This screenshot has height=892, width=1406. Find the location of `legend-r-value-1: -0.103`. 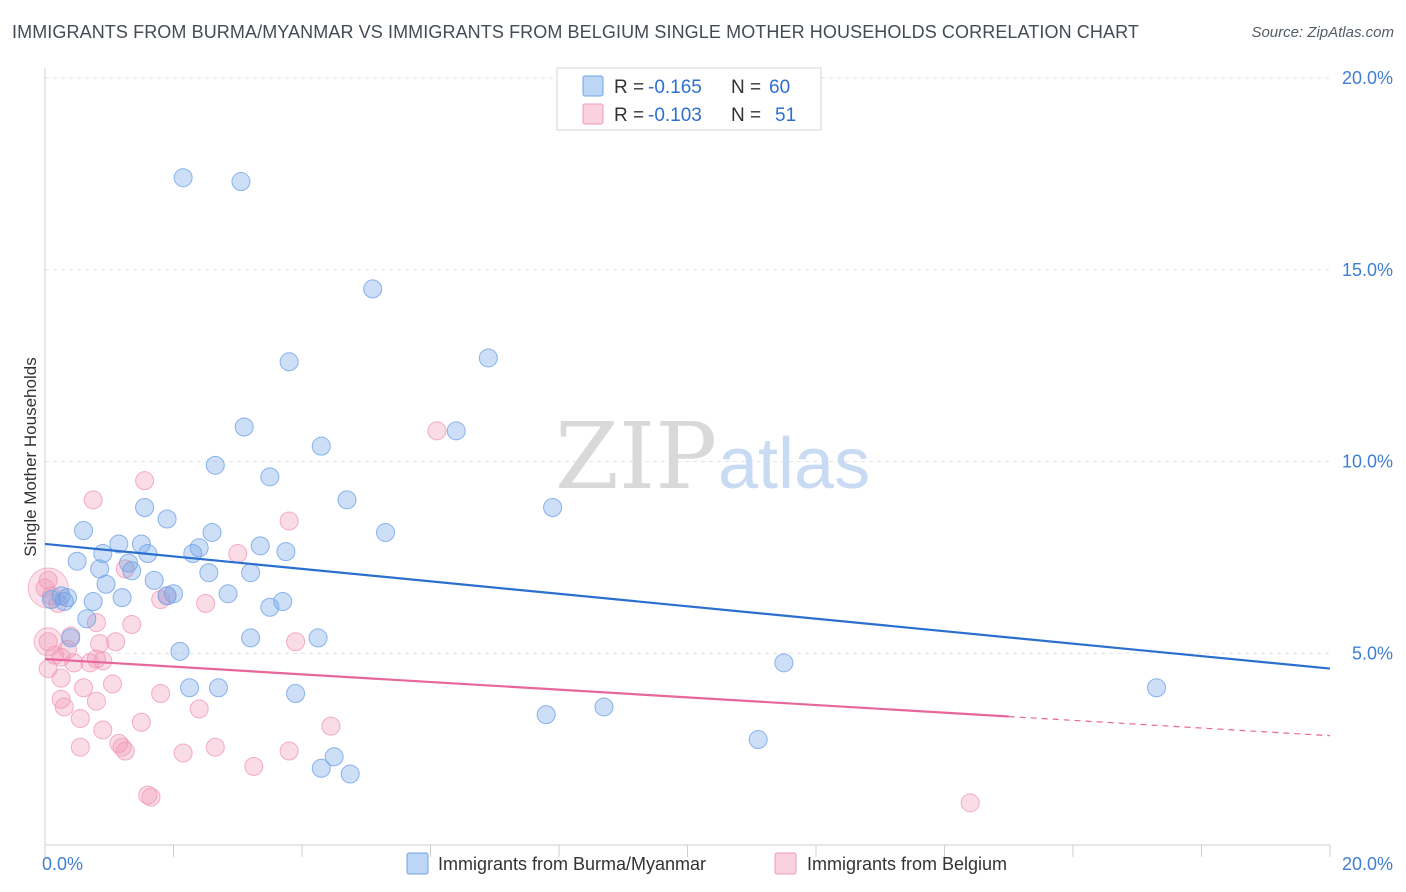

legend-r-value-1: -0.103 is located at coordinates (675, 115).